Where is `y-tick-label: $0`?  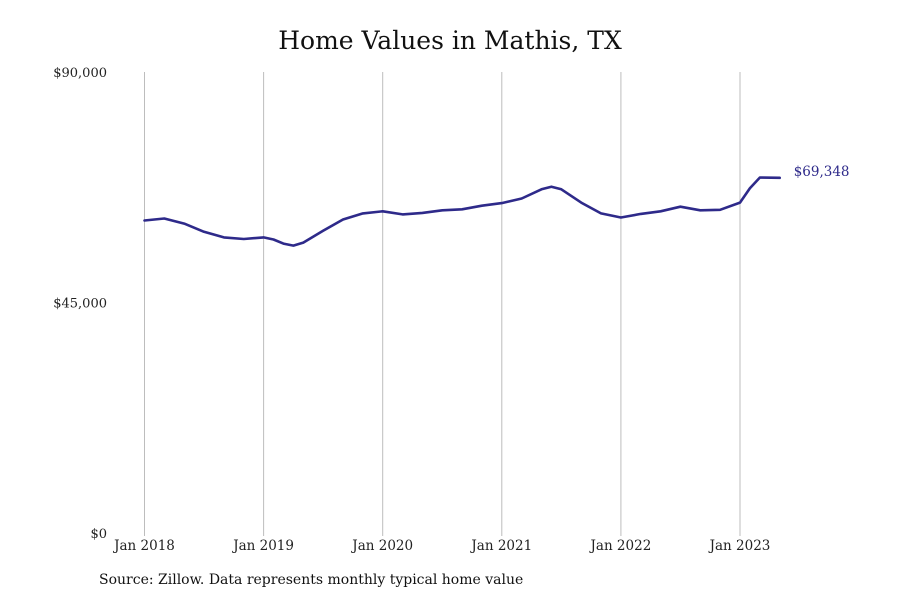
y-tick-label: $0 is located at coordinates (98, 534).